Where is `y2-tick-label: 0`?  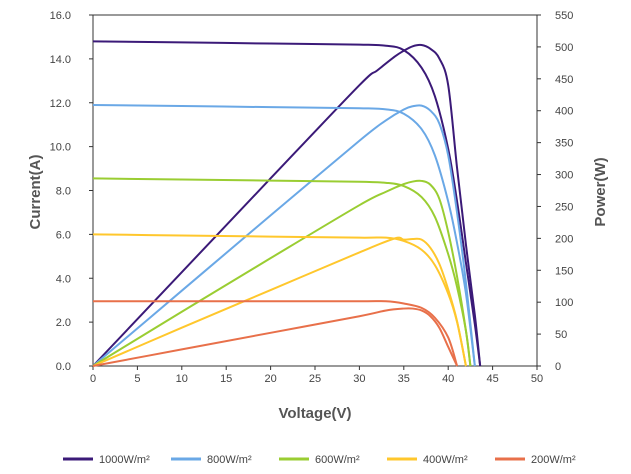
y2-tick-label: 0 is located at coordinates (558, 367).